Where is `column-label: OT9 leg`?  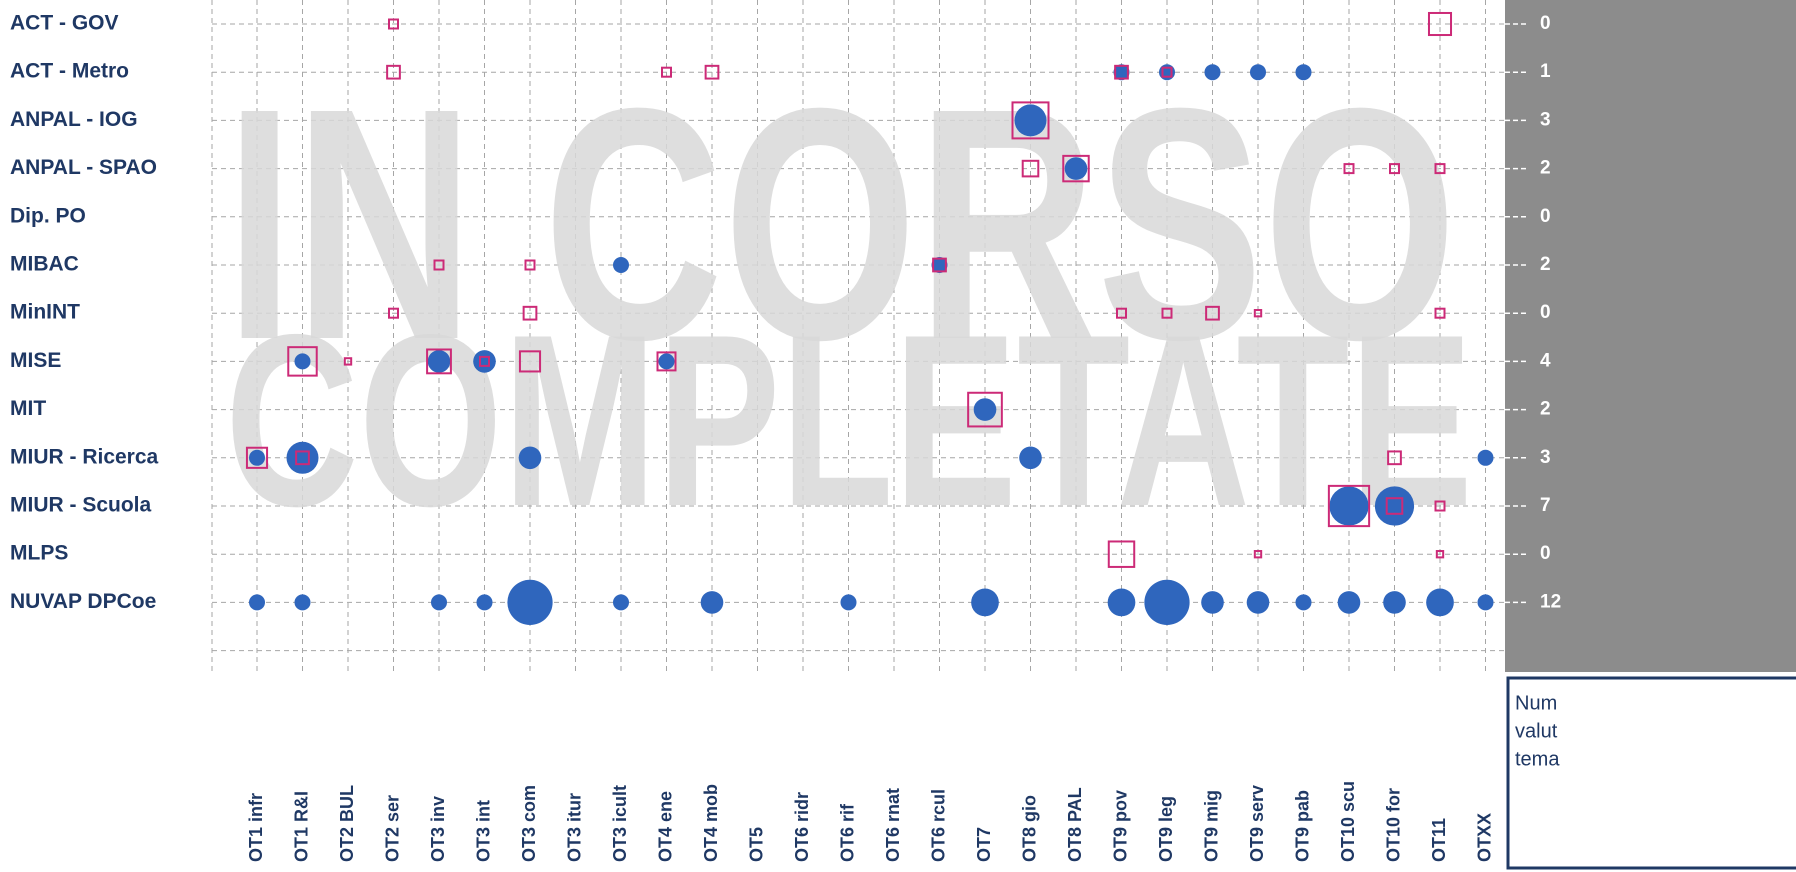 column-label: OT9 leg is located at coordinates (1166, 829).